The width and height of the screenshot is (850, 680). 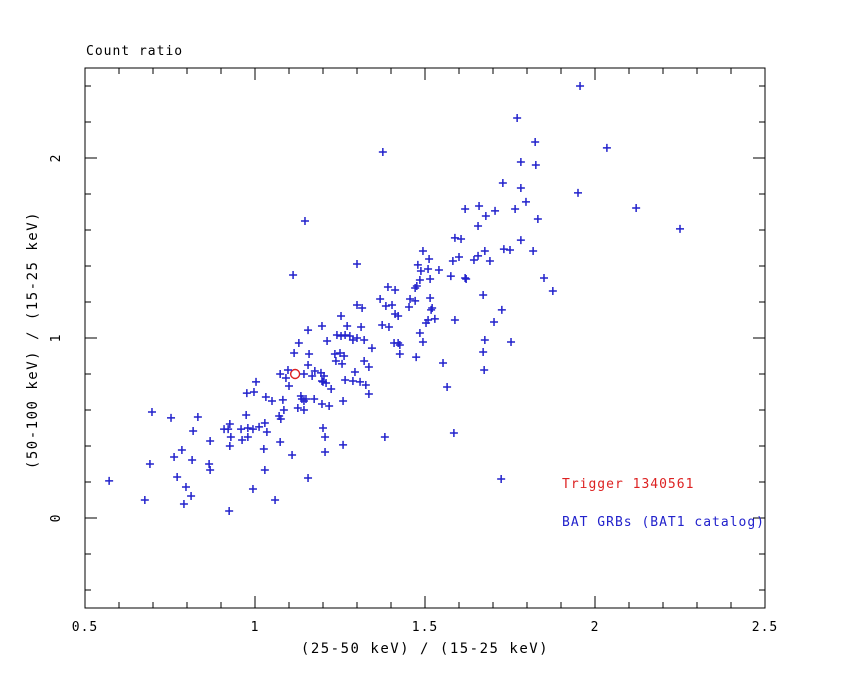 I want to click on x-tick-label: 1.5, so click(x=425, y=627).